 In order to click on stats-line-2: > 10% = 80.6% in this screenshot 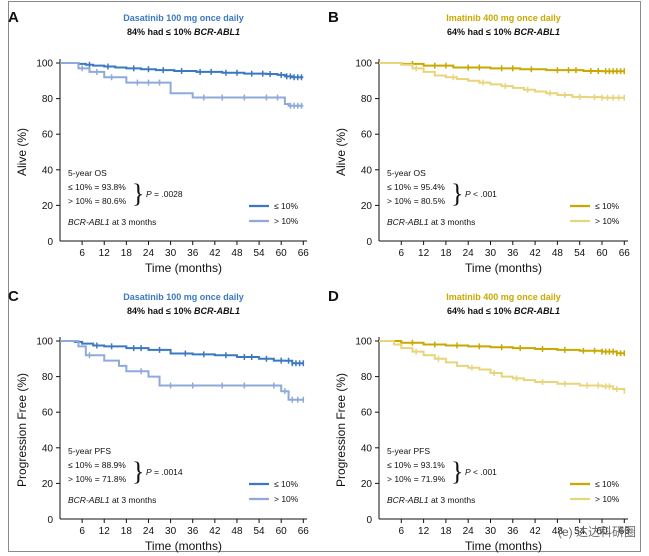, I will do `click(97, 201)`.